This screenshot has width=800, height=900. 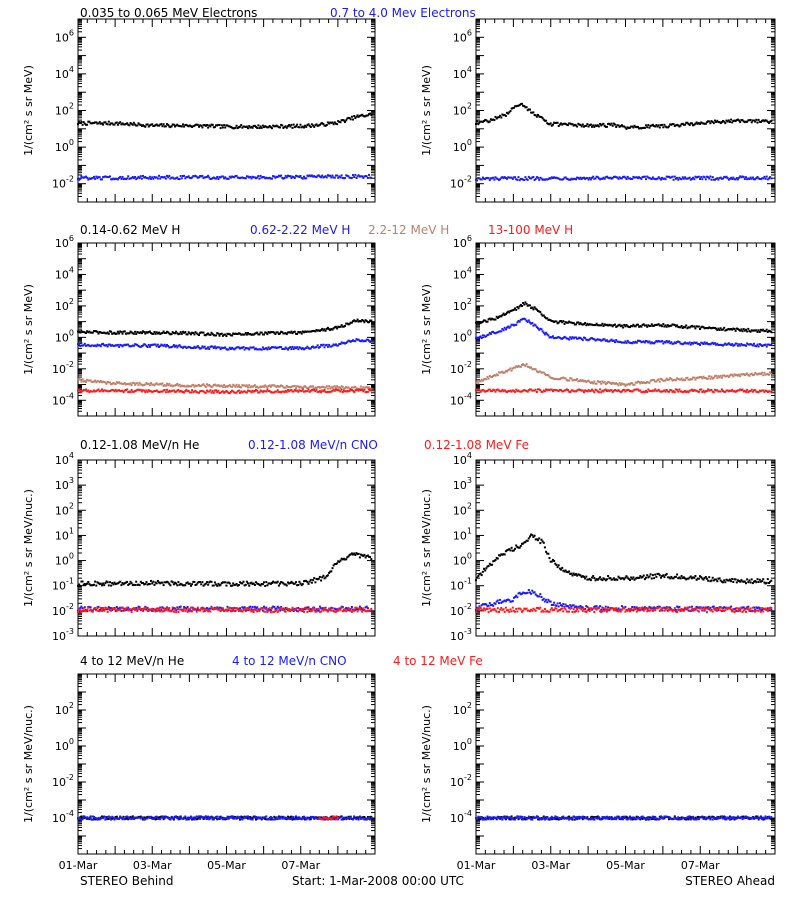 I want to click on y-tick-label: 102, so click(x=462, y=305).